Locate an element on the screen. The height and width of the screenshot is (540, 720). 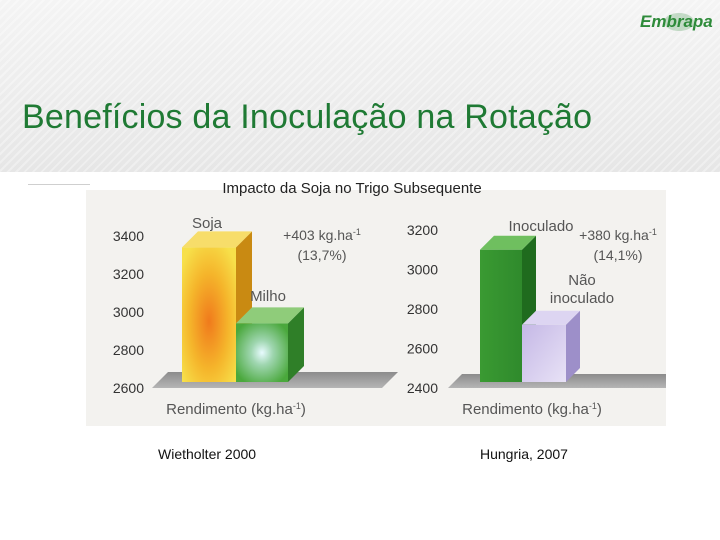
decorative-rule is located at coordinates (59, 184).